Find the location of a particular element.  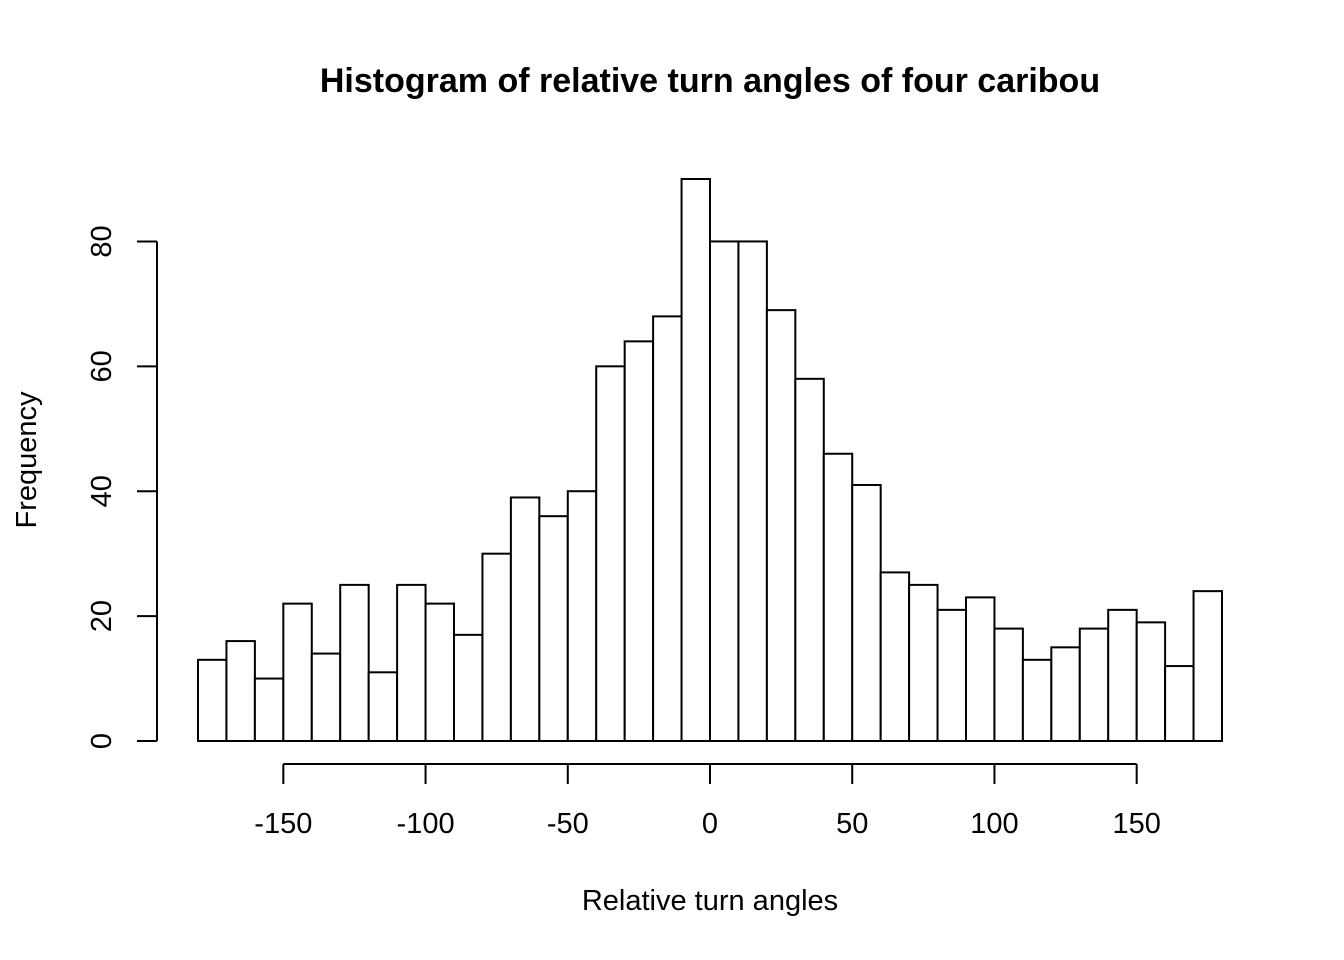

x-tick-label: 100 is located at coordinates (994, 824).